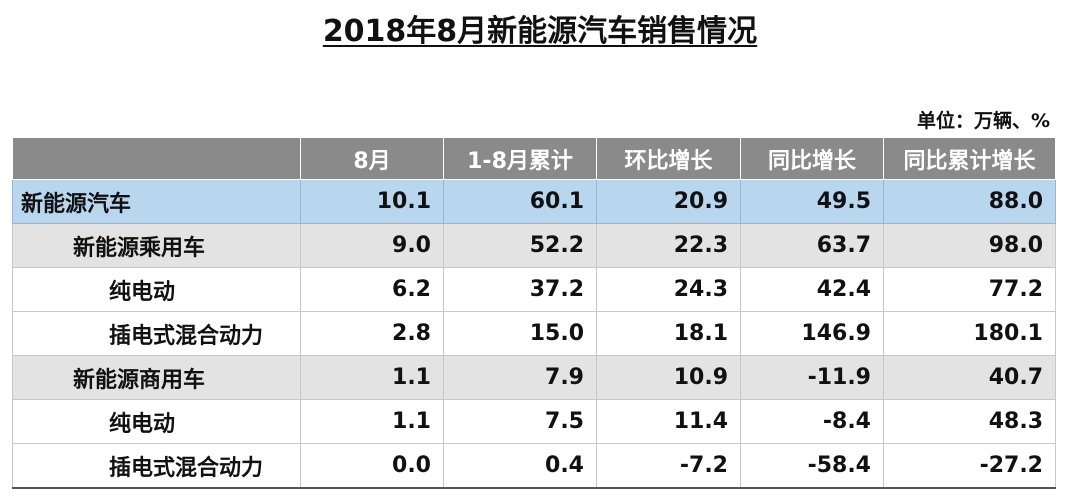 The width and height of the screenshot is (1080, 503). I want to click on cell-value: 22.3, so click(668, 245).